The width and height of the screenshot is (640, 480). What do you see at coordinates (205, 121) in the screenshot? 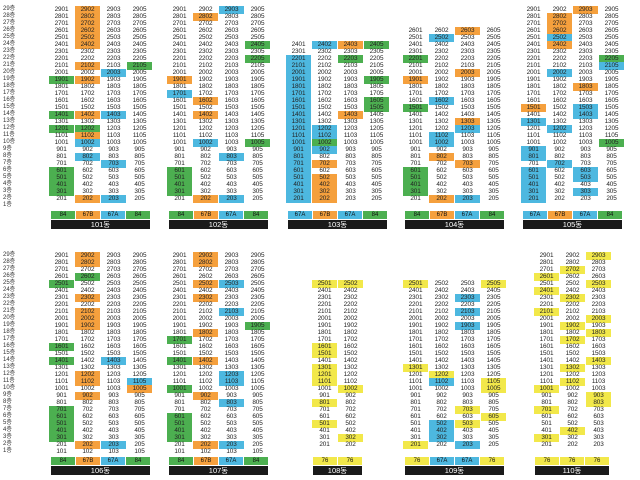
I see `unit-cell: 1302` at bounding box center [205, 121].